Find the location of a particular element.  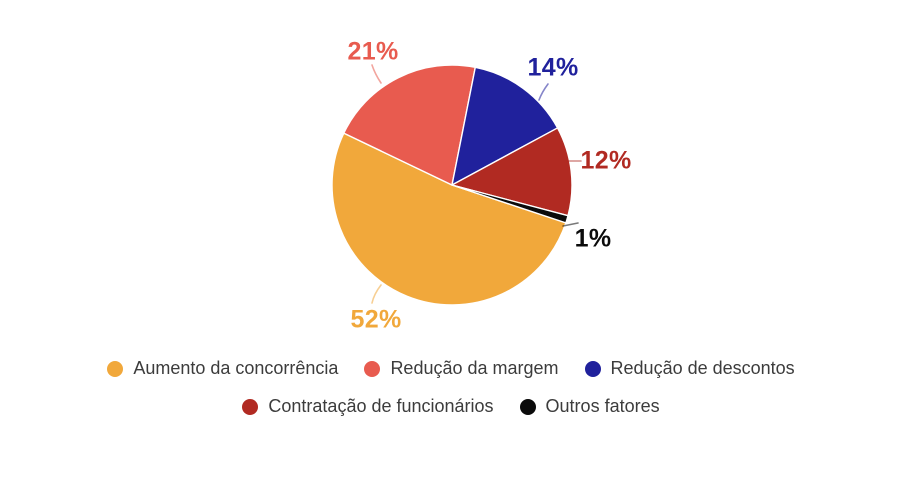

legend-label: Outros fatores is located at coordinates (602, 406).